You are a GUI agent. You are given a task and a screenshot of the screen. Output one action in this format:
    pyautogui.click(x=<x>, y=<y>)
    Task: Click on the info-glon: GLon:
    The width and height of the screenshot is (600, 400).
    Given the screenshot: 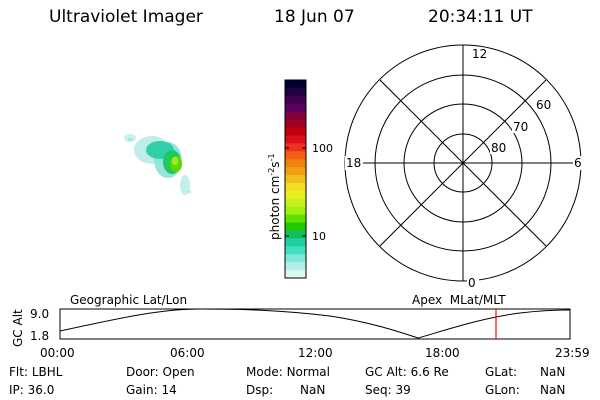 What is the action you would take?
    pyautogui.click(x=502, y=390)
    